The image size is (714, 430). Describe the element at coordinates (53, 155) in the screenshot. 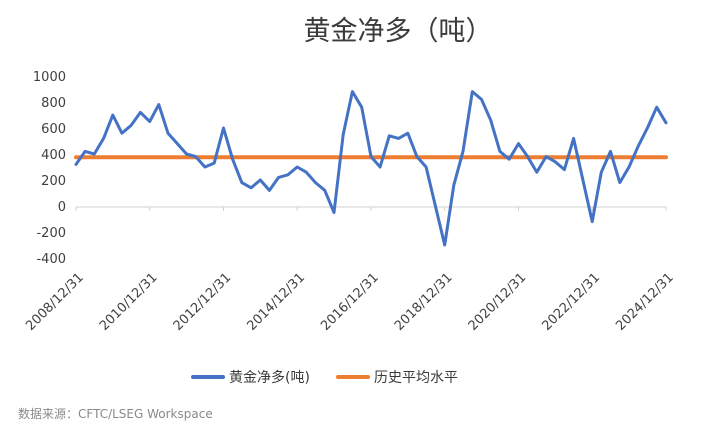

I see `y-tick-label: 400` at that location.